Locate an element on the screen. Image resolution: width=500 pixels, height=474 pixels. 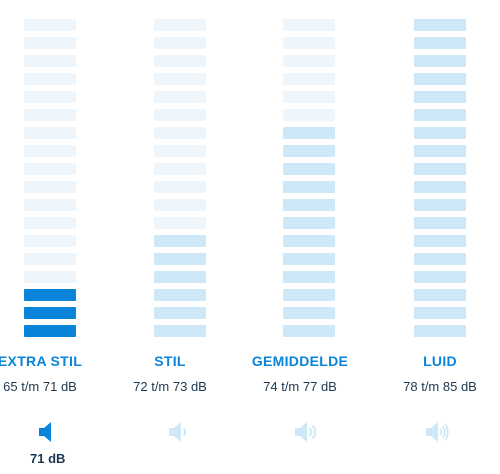
level-range: 72 t/m 73 dB is located at coordinates (170, 386).